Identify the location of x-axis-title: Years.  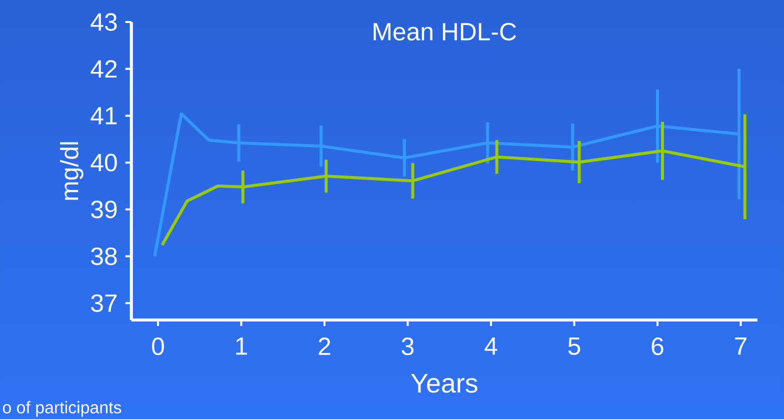
(444, 383).